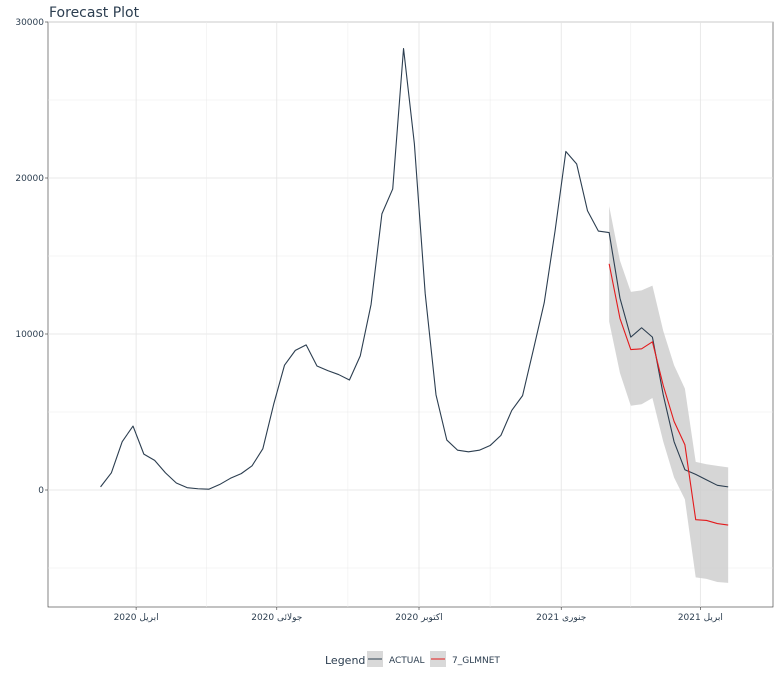  I want to click on legend: Legend ACTUAL 7_GLMNET, so click(412, 659).